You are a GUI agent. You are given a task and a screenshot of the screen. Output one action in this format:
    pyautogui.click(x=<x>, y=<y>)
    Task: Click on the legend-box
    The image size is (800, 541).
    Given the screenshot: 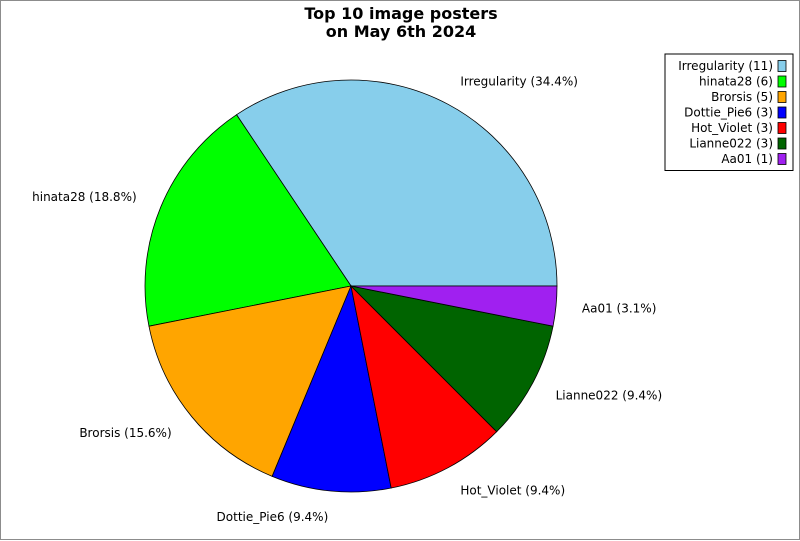 What is the action you would take?
    pyautogui.click(x=729, y=112)
    